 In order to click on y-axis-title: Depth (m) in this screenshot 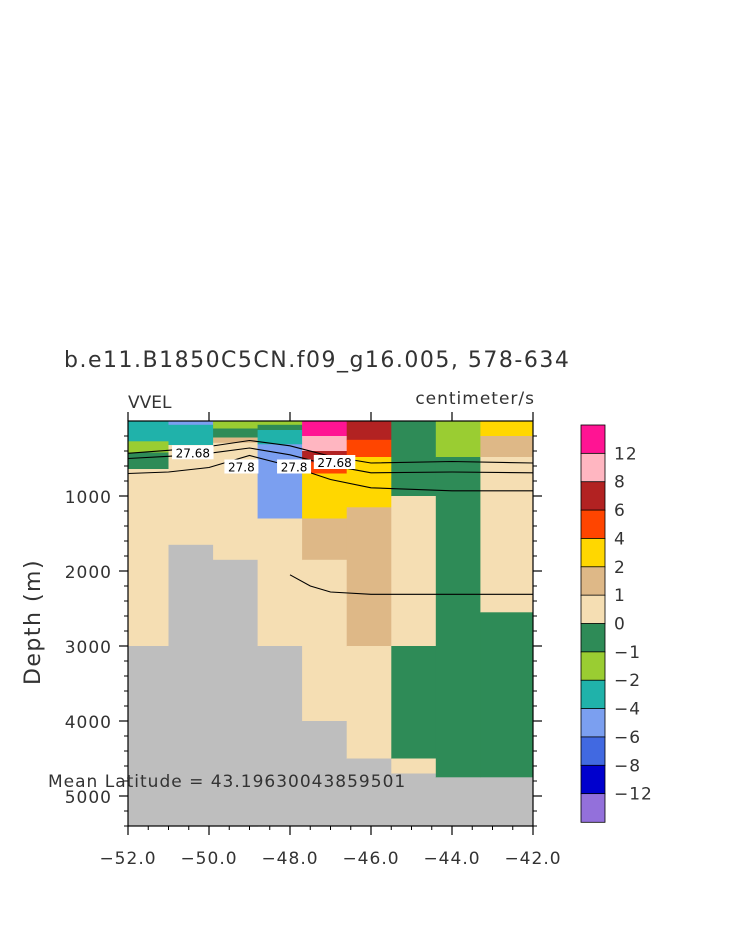, I will do `click(33, 622)`.